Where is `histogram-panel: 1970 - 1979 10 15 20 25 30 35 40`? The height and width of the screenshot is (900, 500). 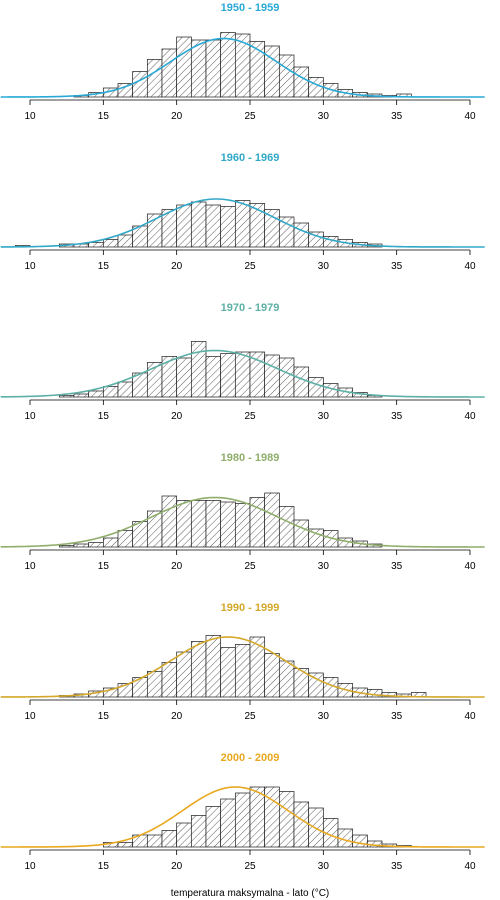
histogram-panel: 1970 - 1979 10 15 20 25 30 35 40 is located at coordinates (242, 362).